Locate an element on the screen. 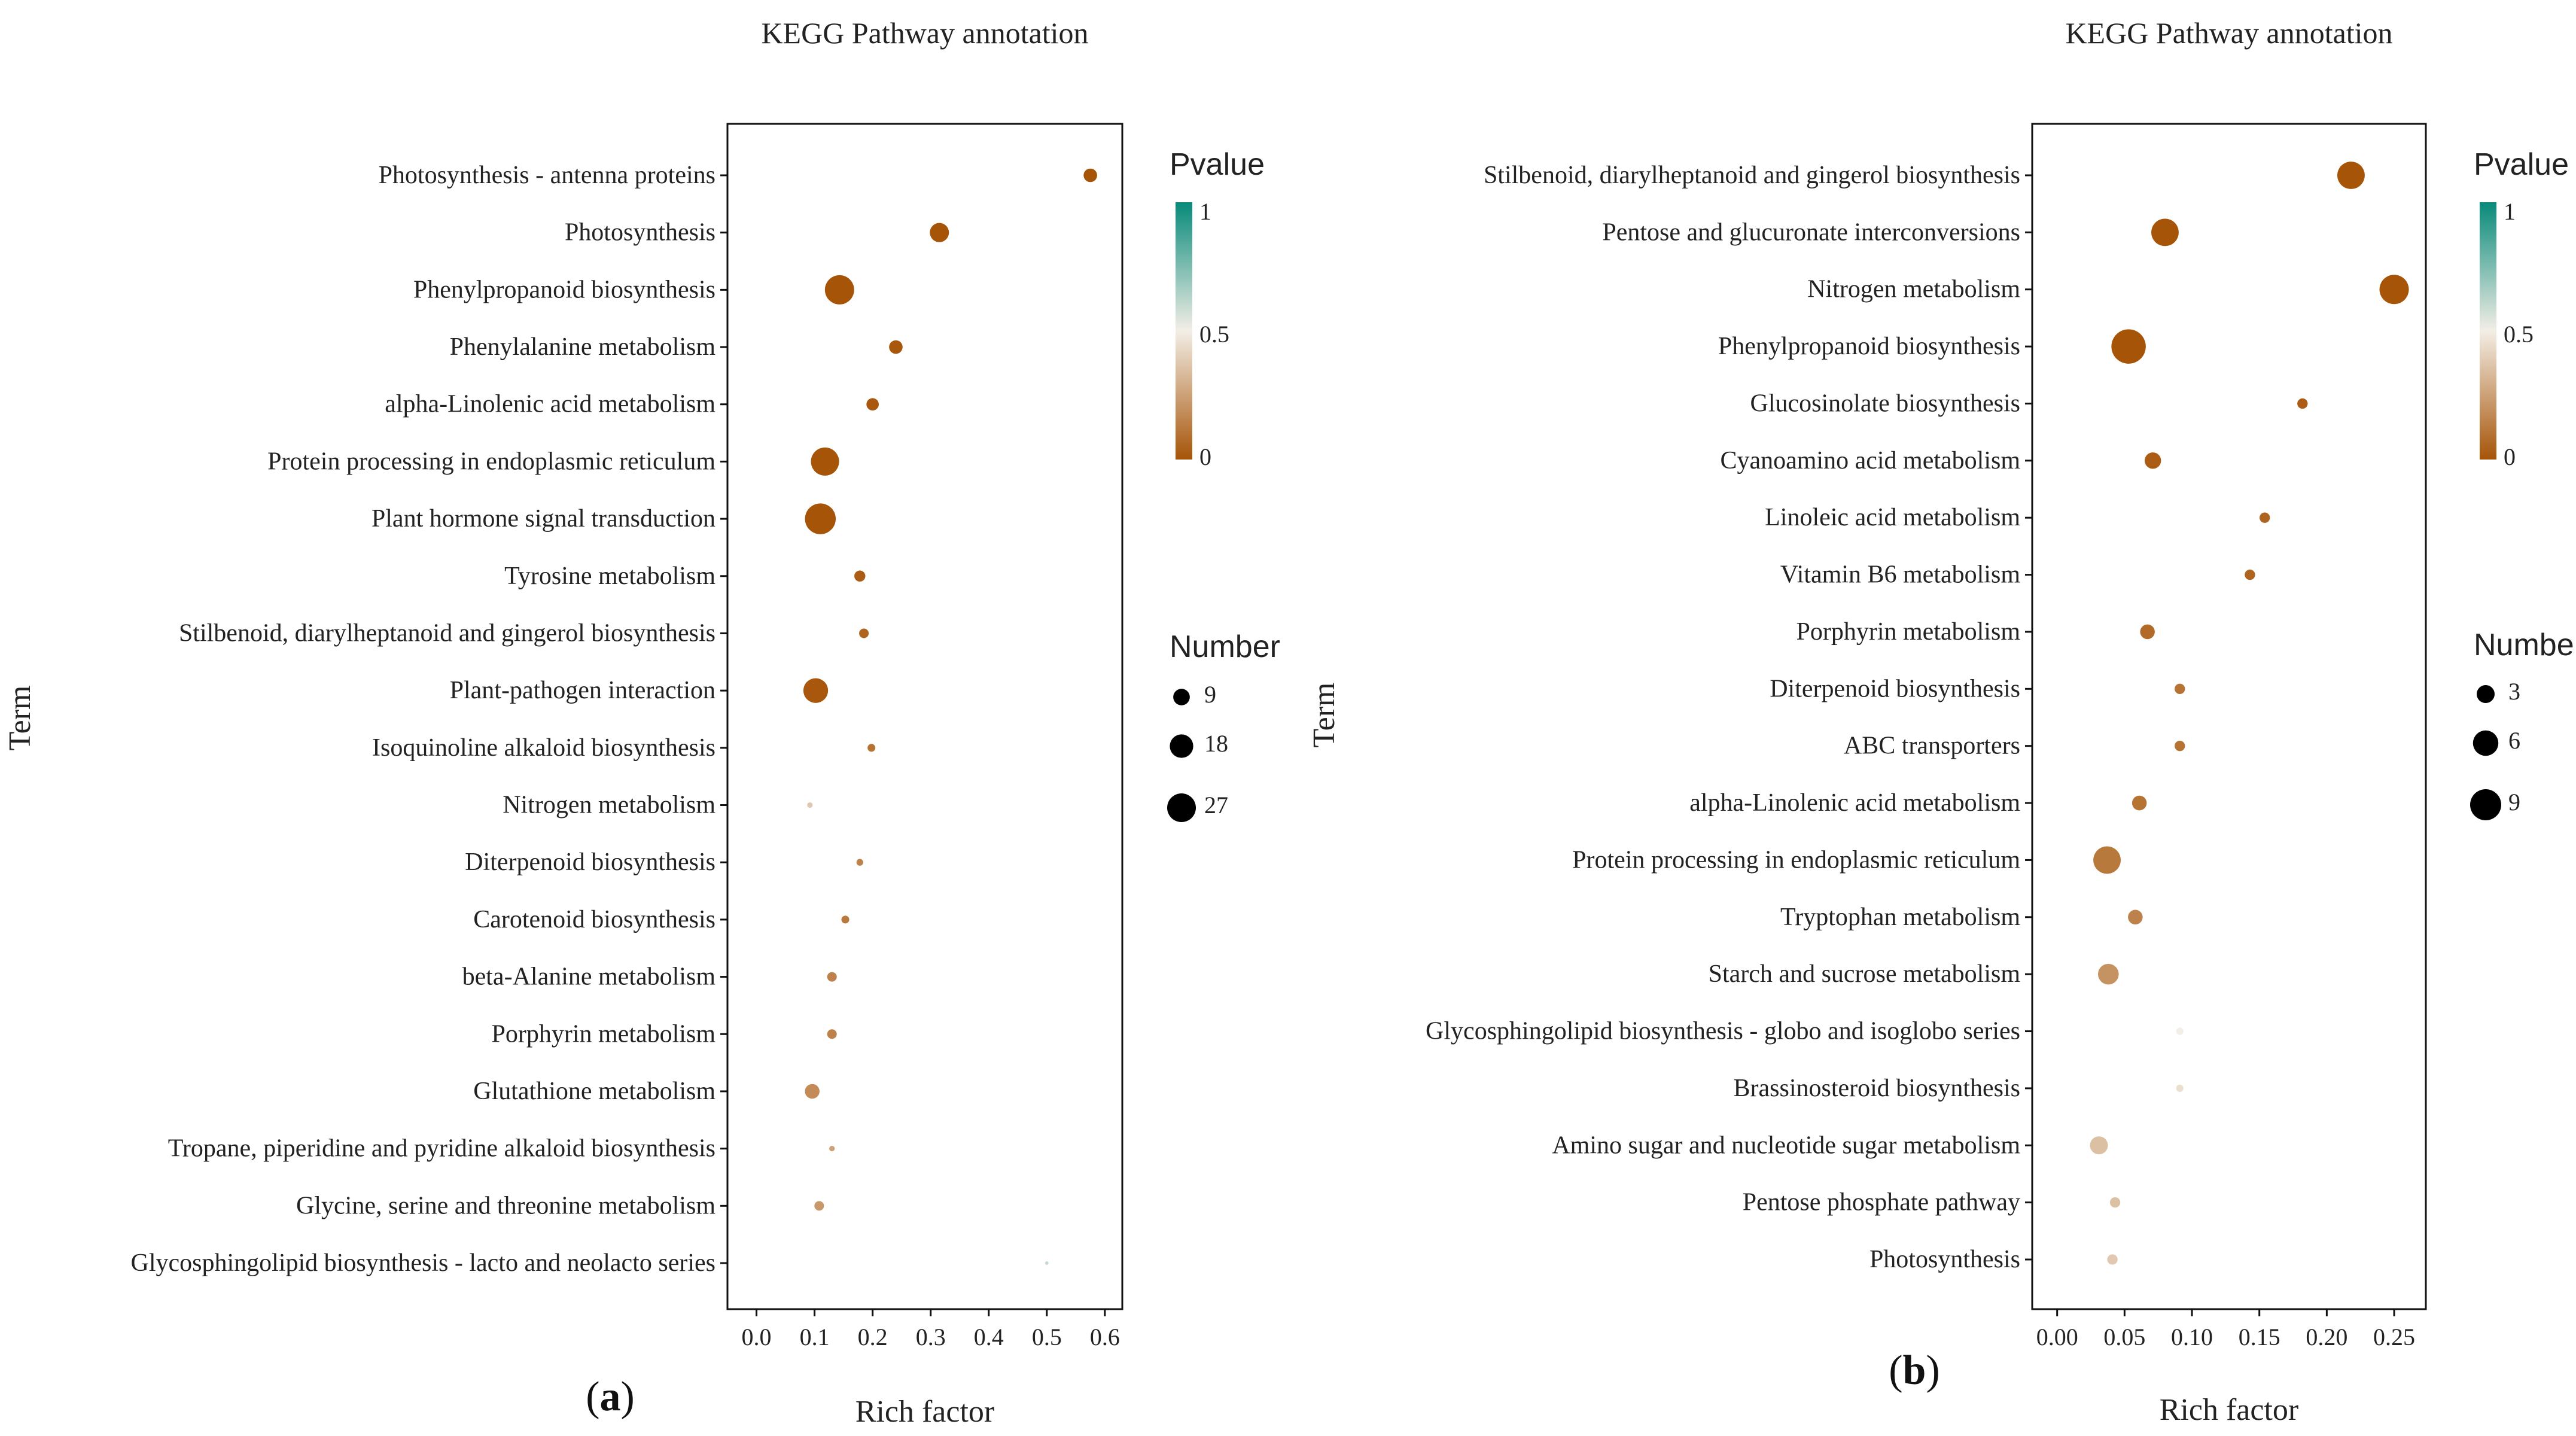  term-label: Pentose and glucuronate interconversions is located at coordinates (1811, 232).